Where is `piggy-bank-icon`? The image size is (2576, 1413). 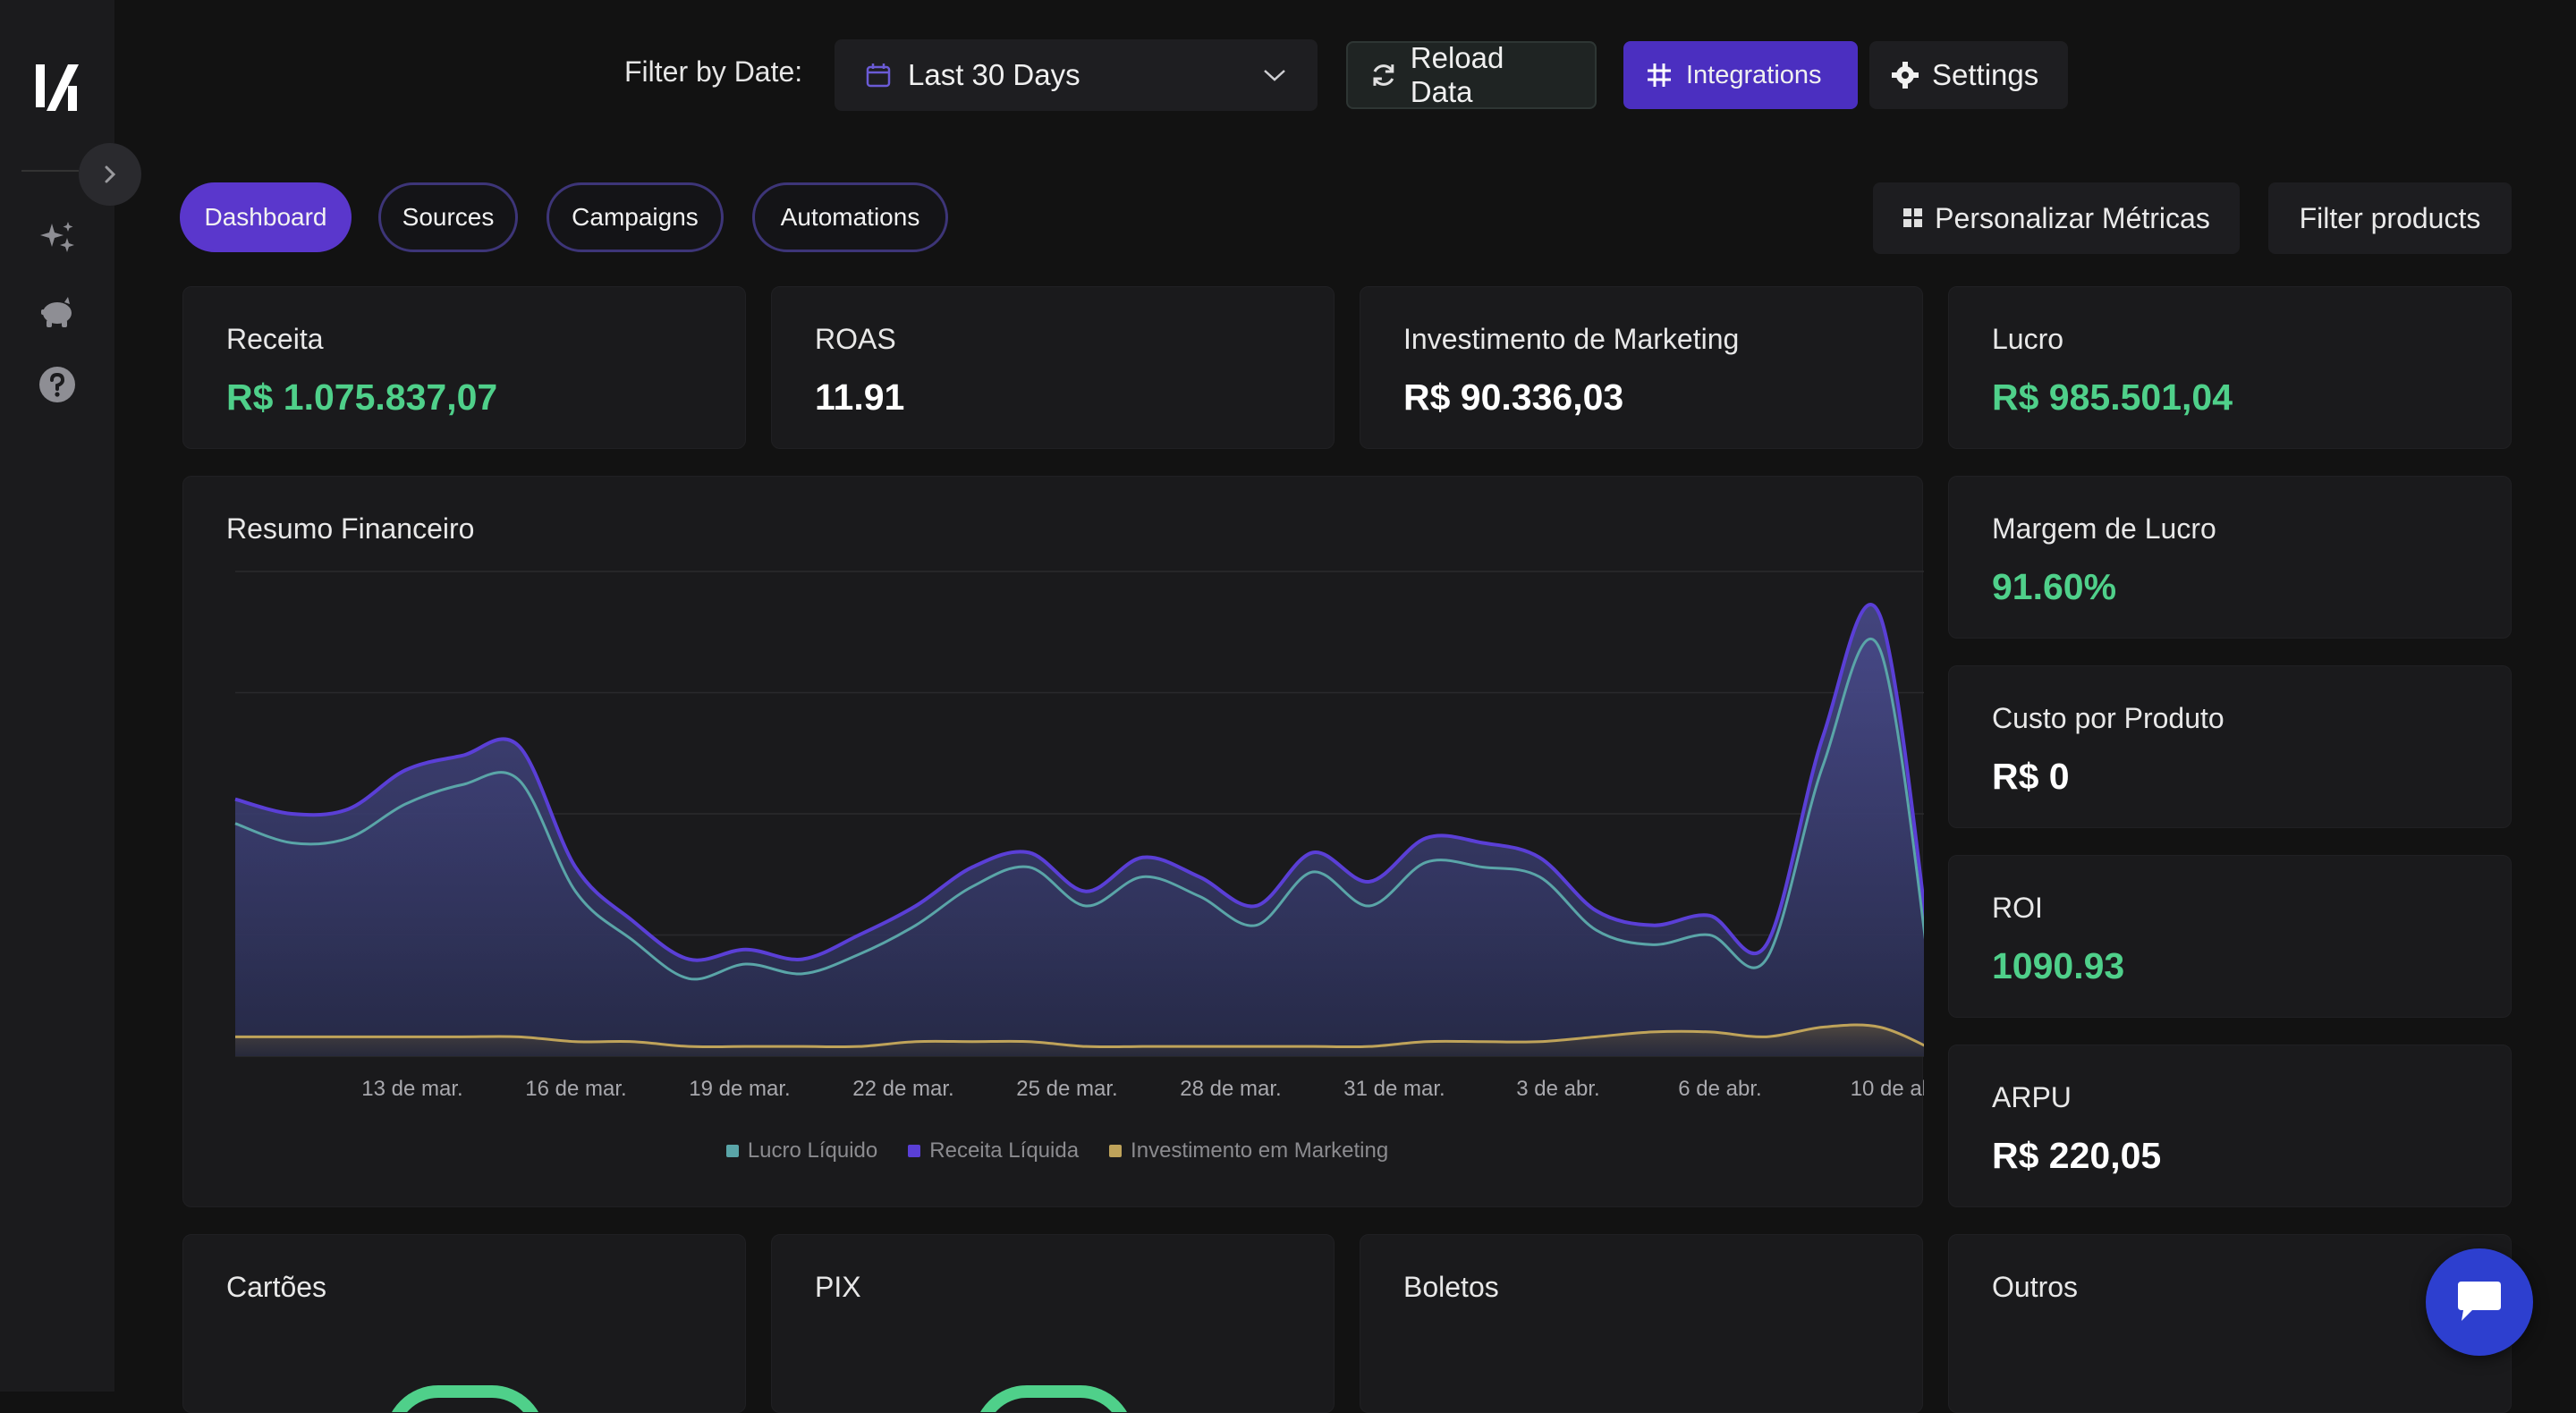 piggy-bank-icon is located at coordinates (57, 311).